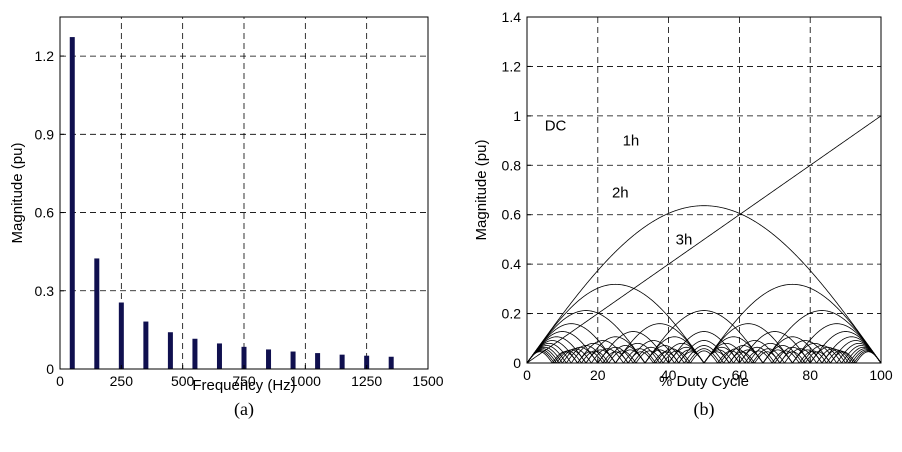 This screenshot has height=452, width=902. I want to click on x-tick-label: 100, so click(881, 375).